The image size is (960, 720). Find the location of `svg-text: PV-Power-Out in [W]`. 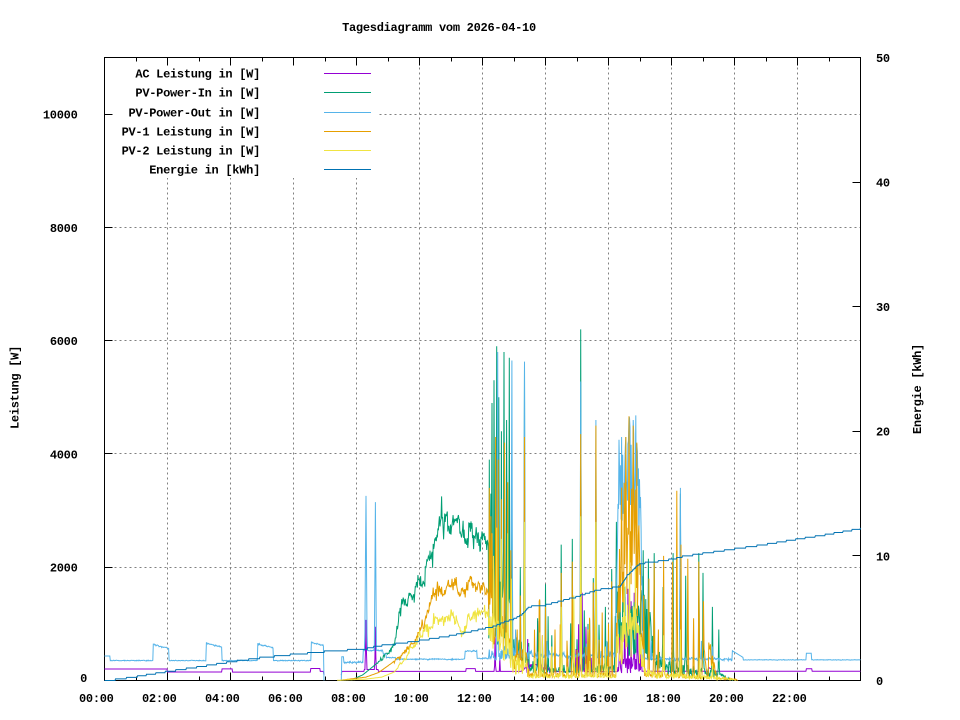

svg-text: PV-Power-Out in [W] is located at coordinates (194, 114).